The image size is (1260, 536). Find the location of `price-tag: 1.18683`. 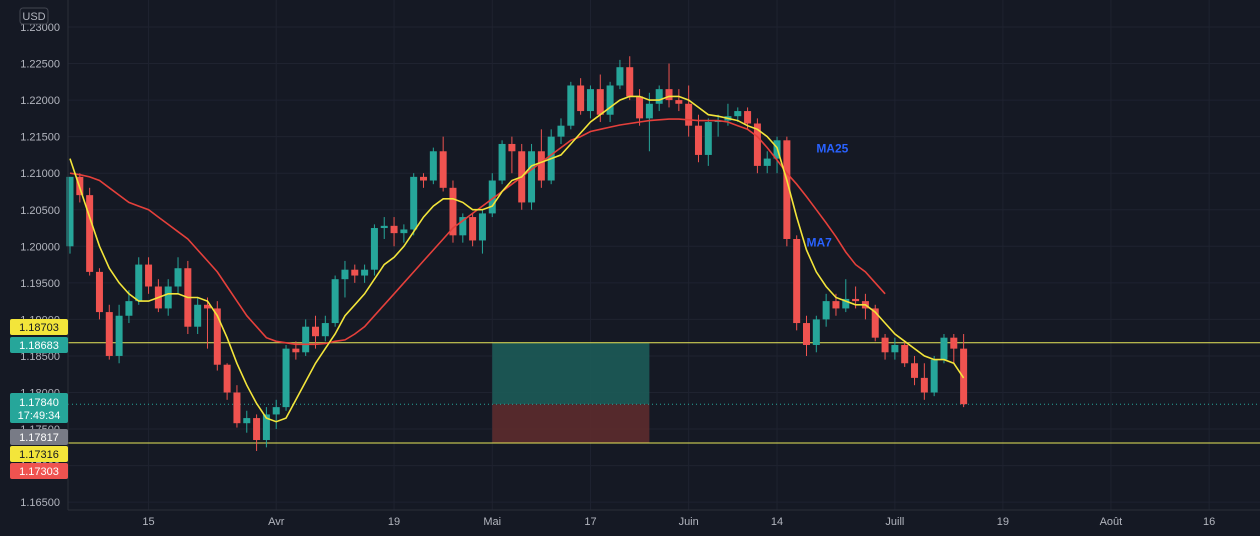

price-tag: 1.18683 is located at coordinates (39, 345).